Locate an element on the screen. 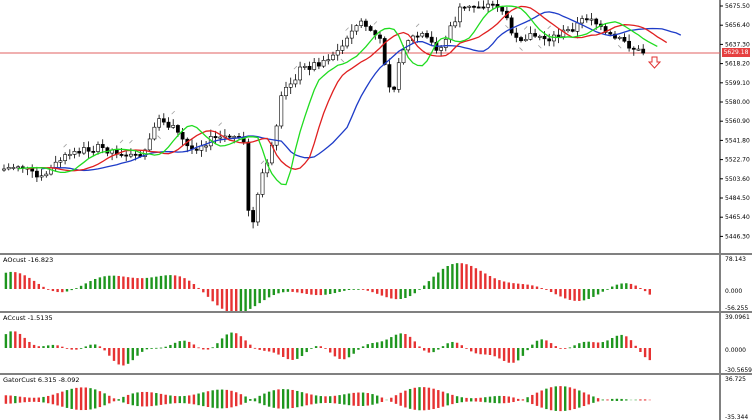 This screenshot has height=420, width=752. fractal-marker is located at coordinates (159, 137).